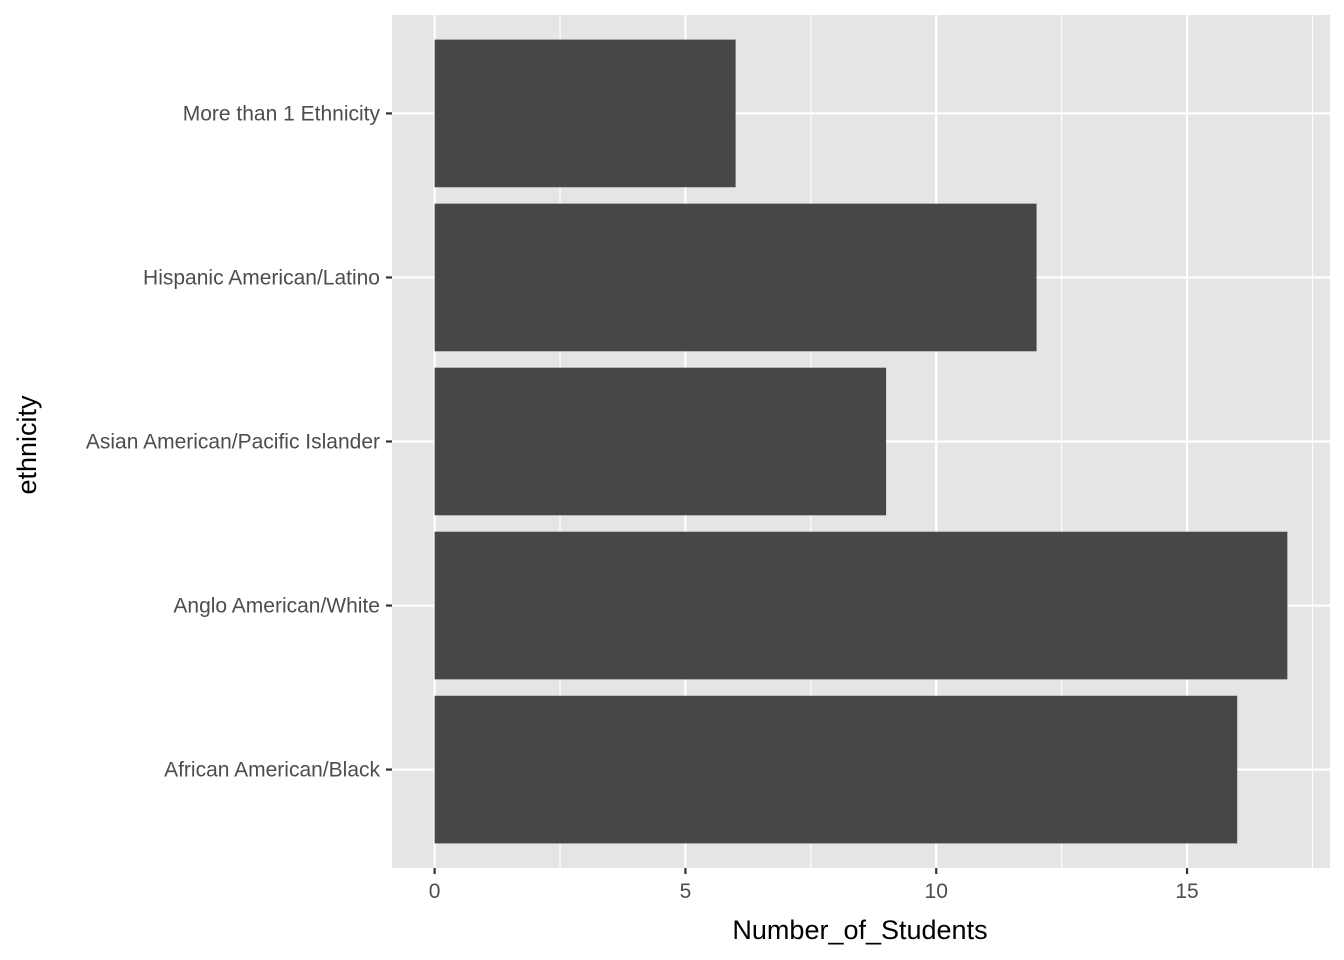 This screenshot has width=1344, height=960. I want to click on y-tick-label: Hispanic American/Latino, so click(261, 277).